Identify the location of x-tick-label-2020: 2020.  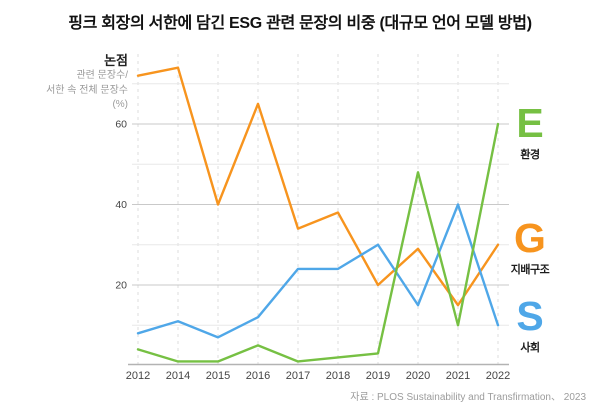
(418, 376).